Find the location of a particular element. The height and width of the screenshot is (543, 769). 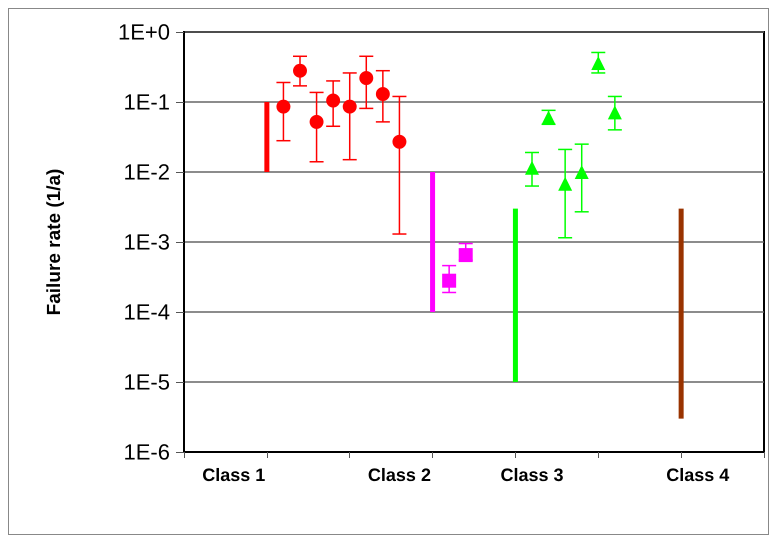

y-tick-label: 1E-1 is located at coordinates (147, 102).